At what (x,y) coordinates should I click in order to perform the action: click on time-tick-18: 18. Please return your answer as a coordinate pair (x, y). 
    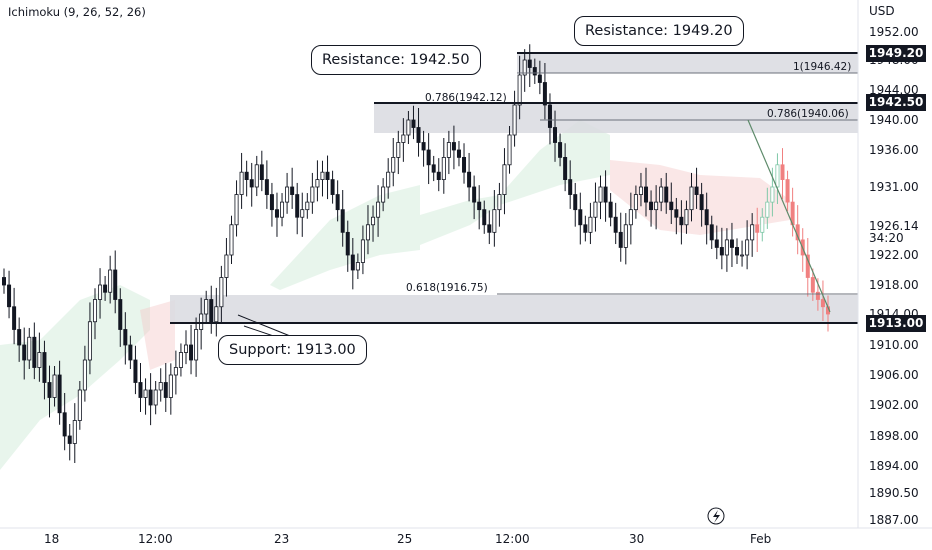
    Looking at the image, I should click on (51, 539).